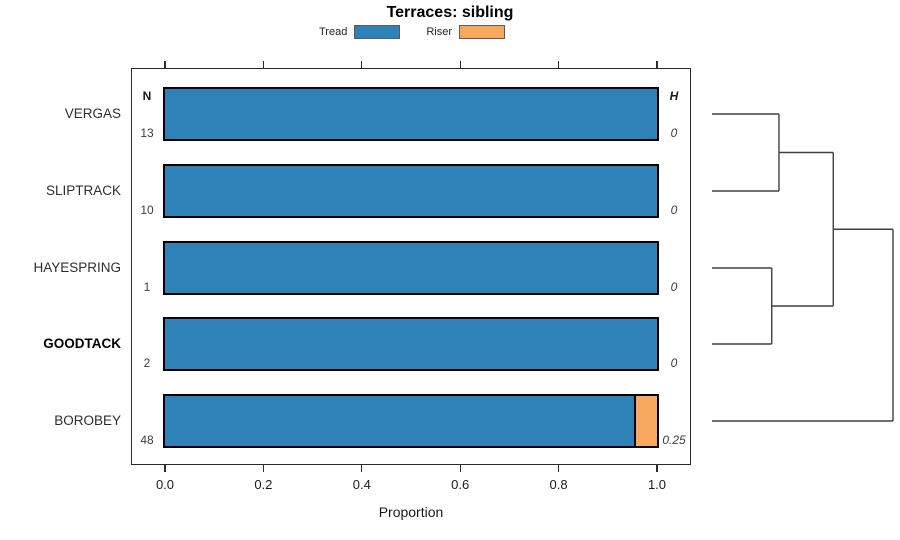 This screenshot has height=540, width=900. I want to click on legend-swatch-riser, so click(482, 32).